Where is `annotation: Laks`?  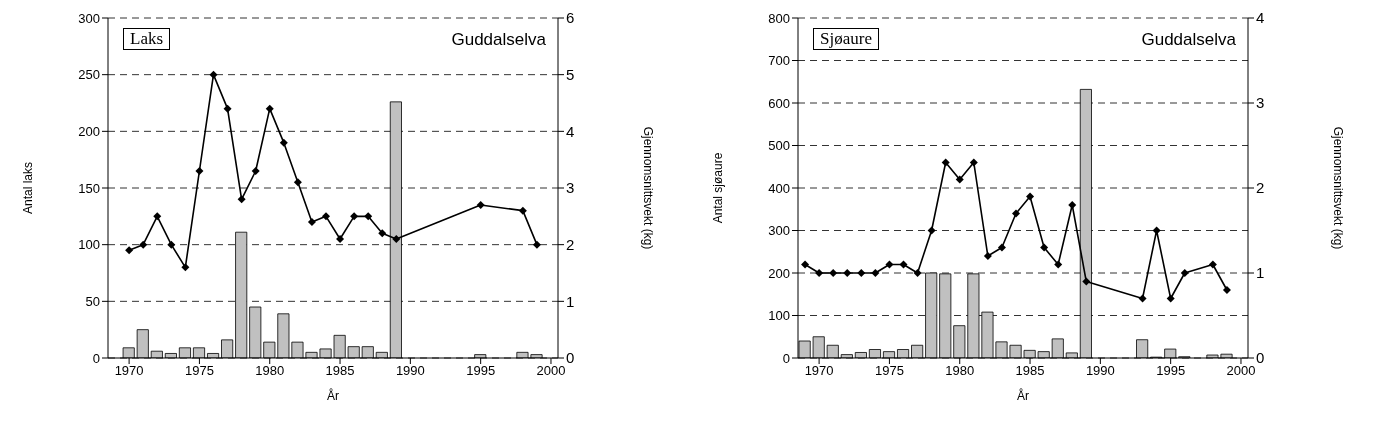 annotation: Laks is located at coordinates (147, 39).